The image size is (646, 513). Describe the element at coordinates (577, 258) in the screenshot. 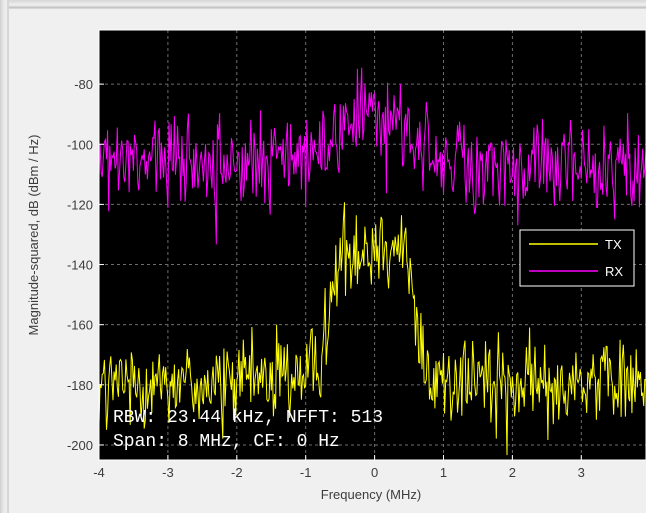

I see `legend: TX RX` at that location.